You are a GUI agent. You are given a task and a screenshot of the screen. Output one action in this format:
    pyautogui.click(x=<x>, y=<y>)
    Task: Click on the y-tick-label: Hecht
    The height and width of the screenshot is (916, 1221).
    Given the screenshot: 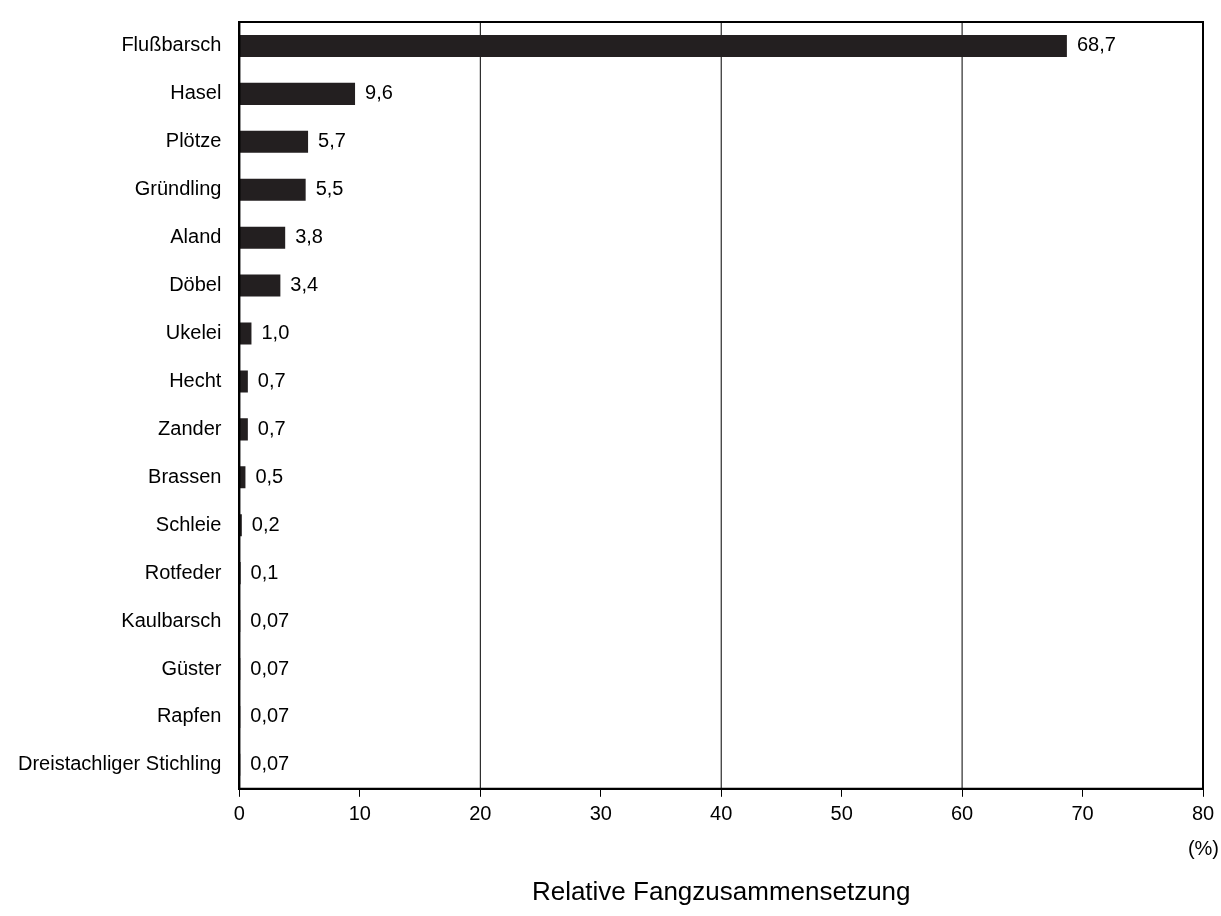 What is the action you would take?
    pyautogui.click(x=195, y=379)
    